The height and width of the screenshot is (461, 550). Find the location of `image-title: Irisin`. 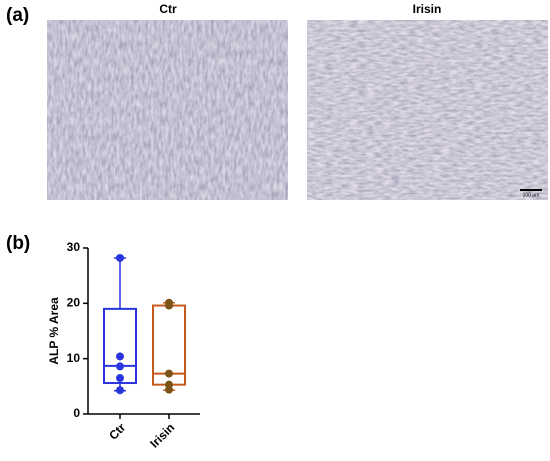

image-title: Irisin is located at coordinates (427, 9).